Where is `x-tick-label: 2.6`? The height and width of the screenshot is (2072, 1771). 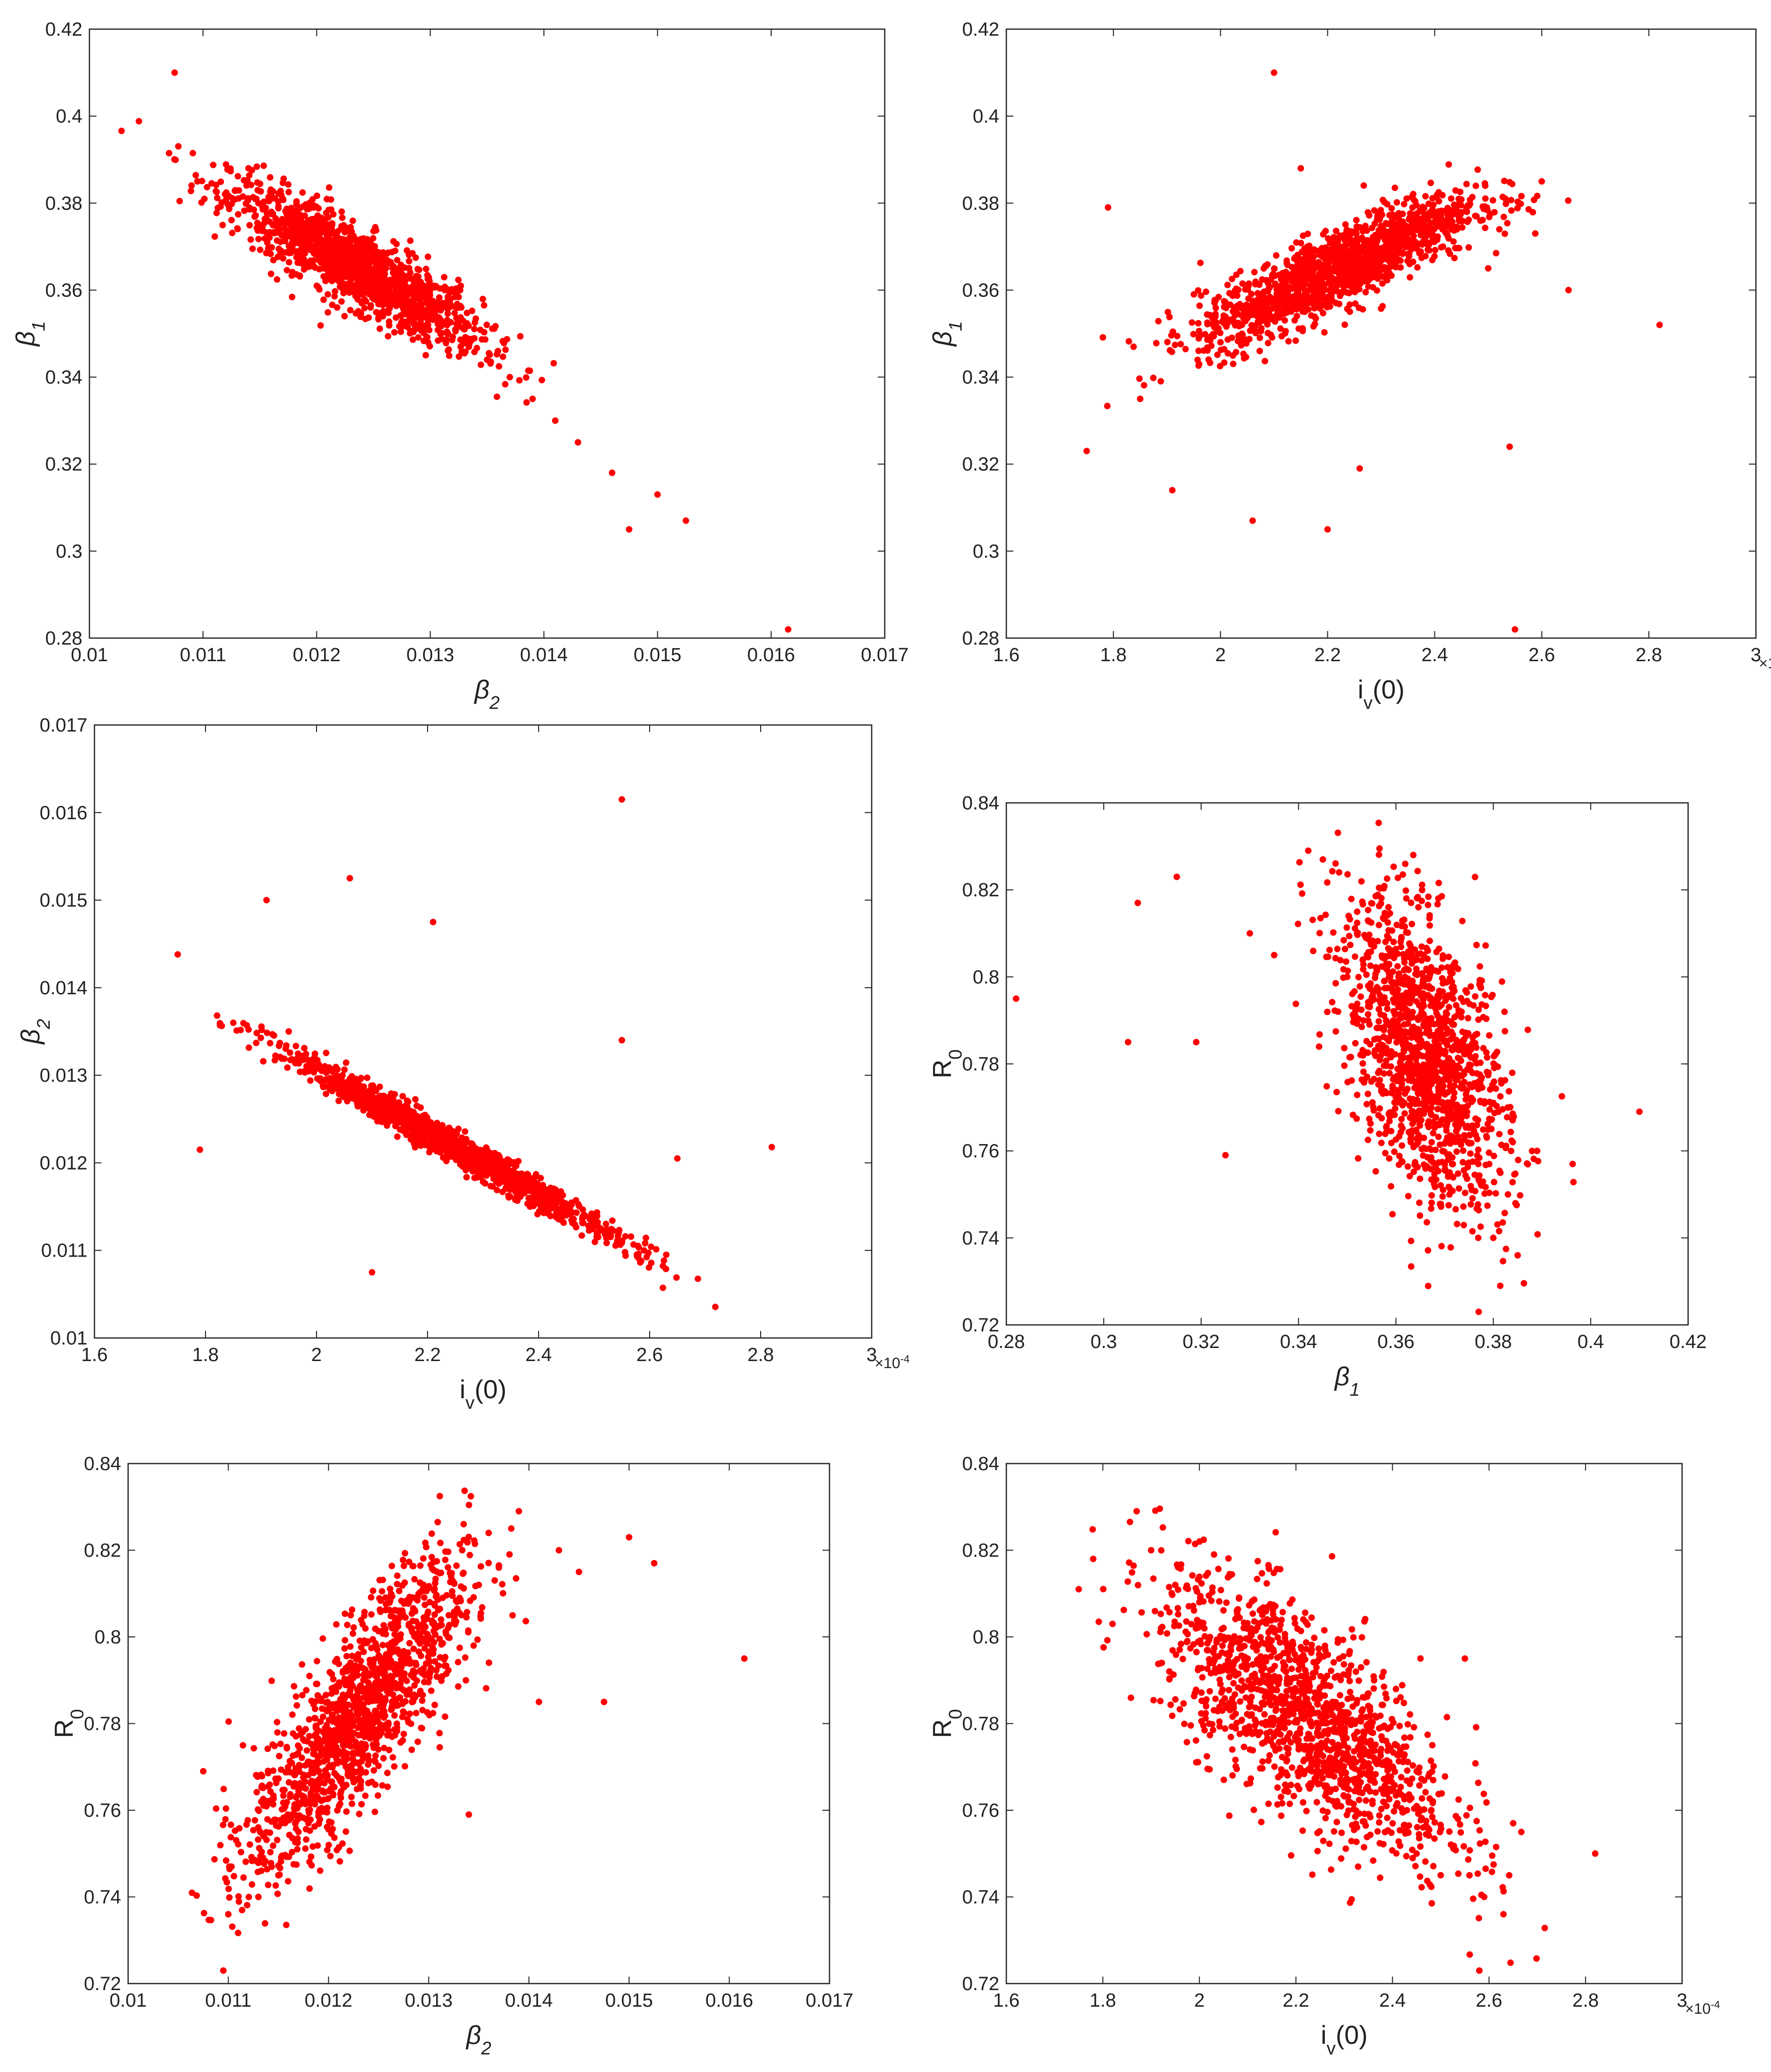
x-tick-label: 2.6 is located at coordinates (650, 1355).